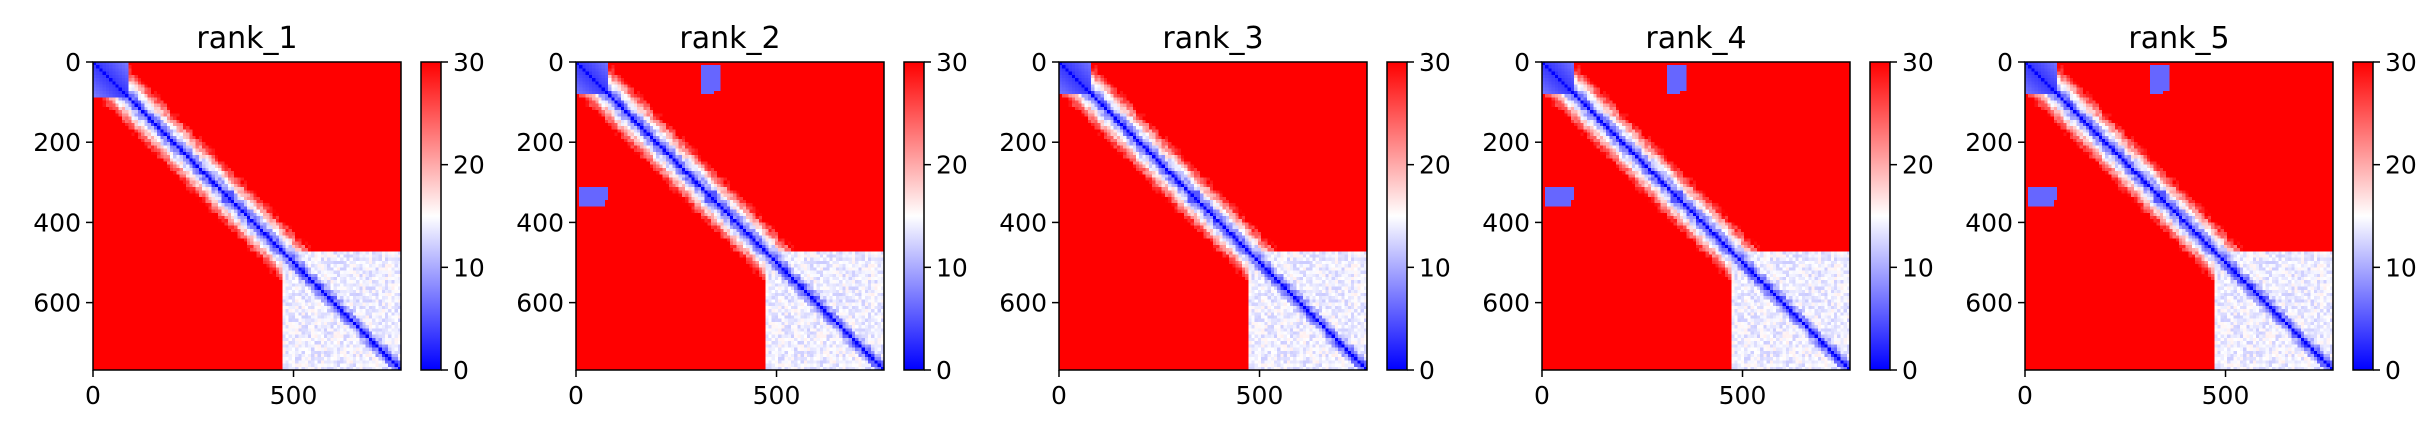 The image size is (2434, 438). What do you see at coordinates (246, 38) in the screenshot?
I see `panel-title: rank_1` at bounding box center [246, 38].